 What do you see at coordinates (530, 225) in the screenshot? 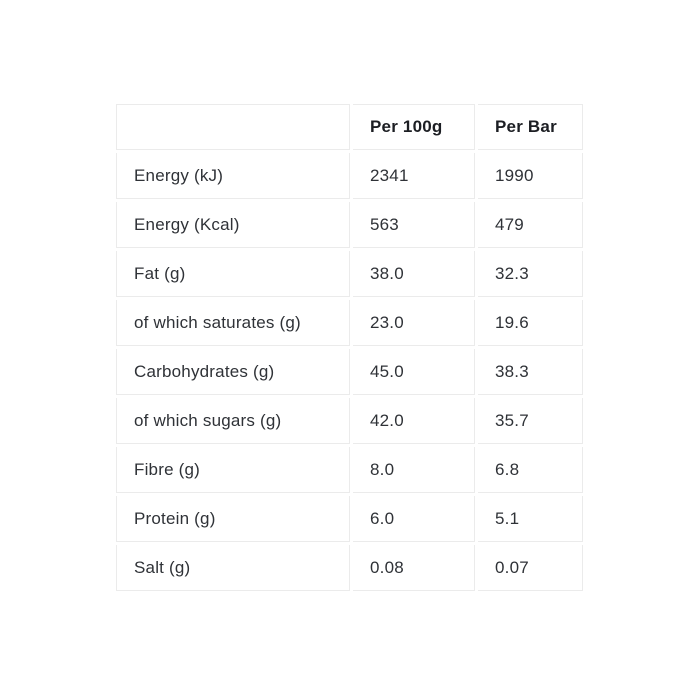
I see `value-per-bar: 479` at bounding box center [530, 225].